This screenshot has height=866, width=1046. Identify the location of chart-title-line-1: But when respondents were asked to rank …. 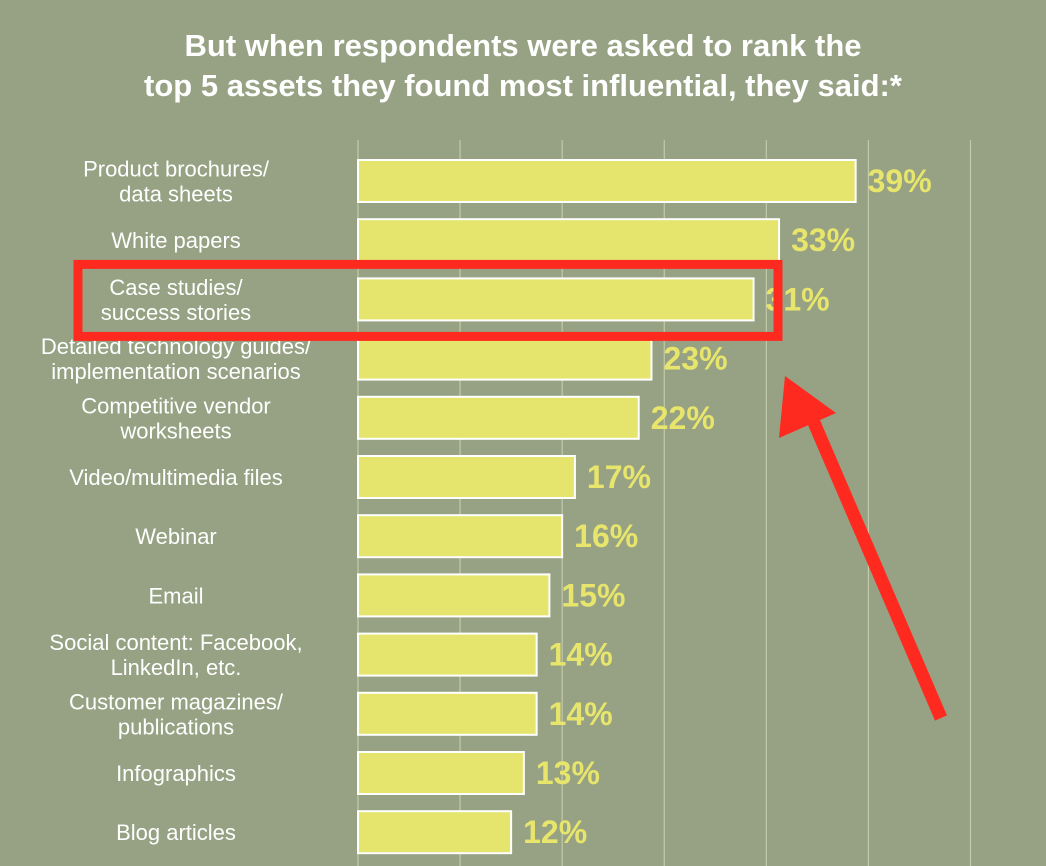
(523, 45).